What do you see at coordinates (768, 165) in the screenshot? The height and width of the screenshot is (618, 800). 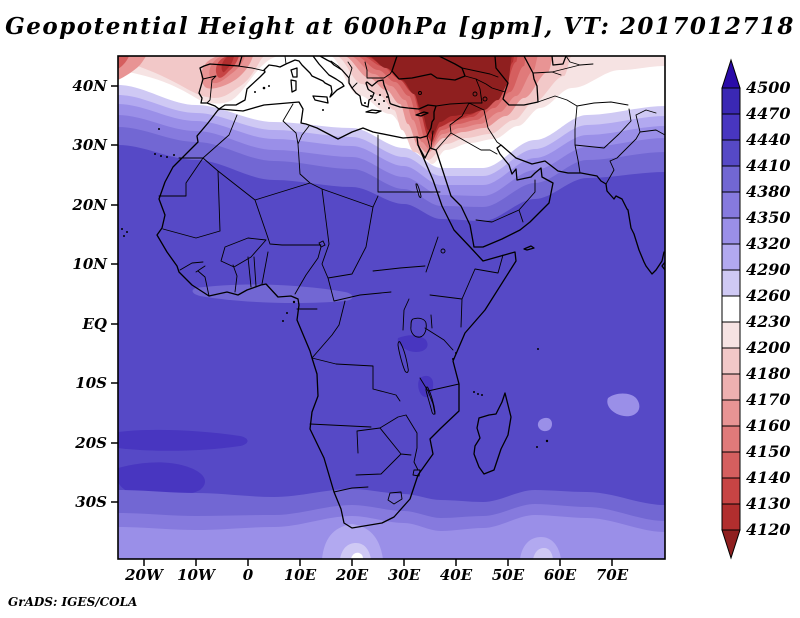 I see `colorbar-label: 4410` at bounding box center [768, 165].